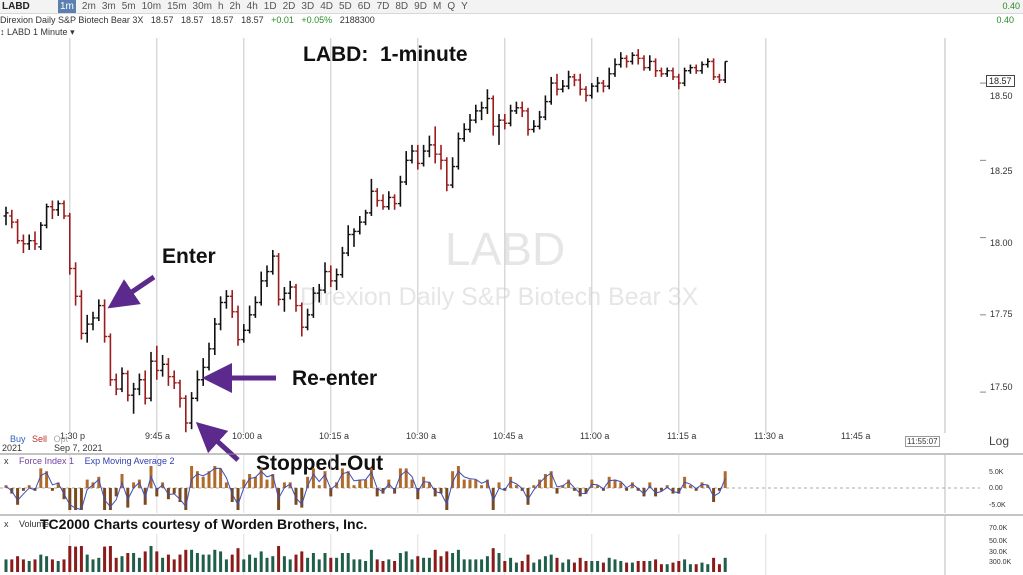  Describe the element at coordinates (1011, 6) in the screenshot. I see `toolbar-right-value: 0.40` at that location.